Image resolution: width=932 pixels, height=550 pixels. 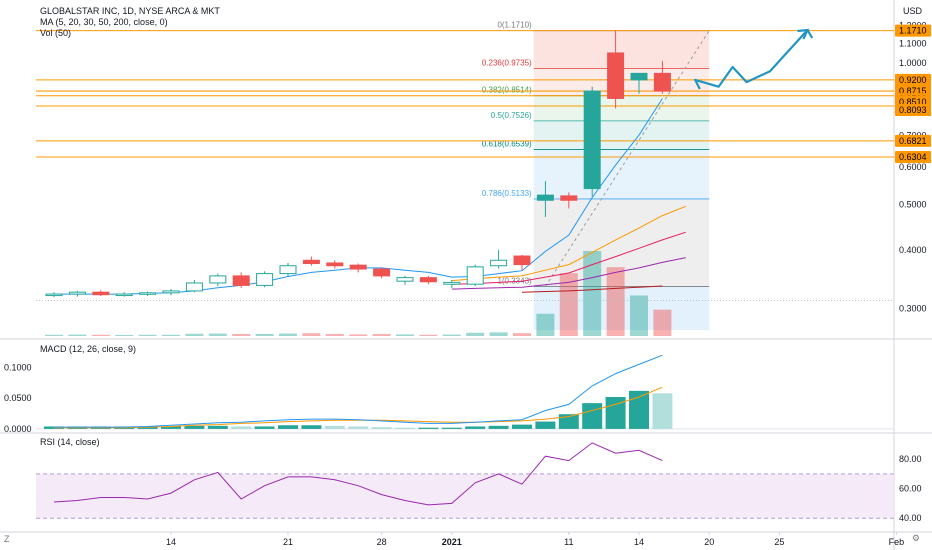 What do you see at coordinates (709, 542) in the screenshot?
I see `time-axis-label: 20` at bounding box center [709, 542].